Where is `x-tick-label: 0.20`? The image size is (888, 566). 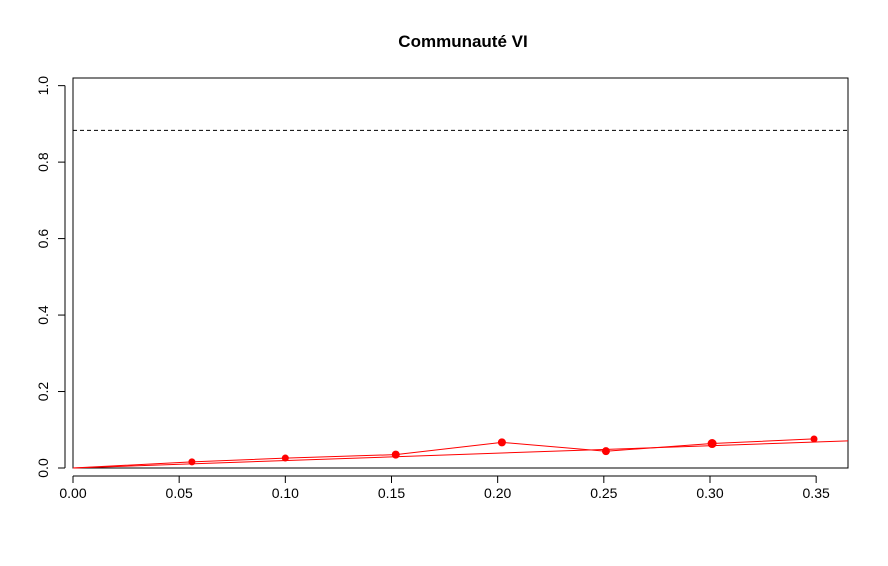 x-tick-label: 0.20 is located at coordinates (497, 493).